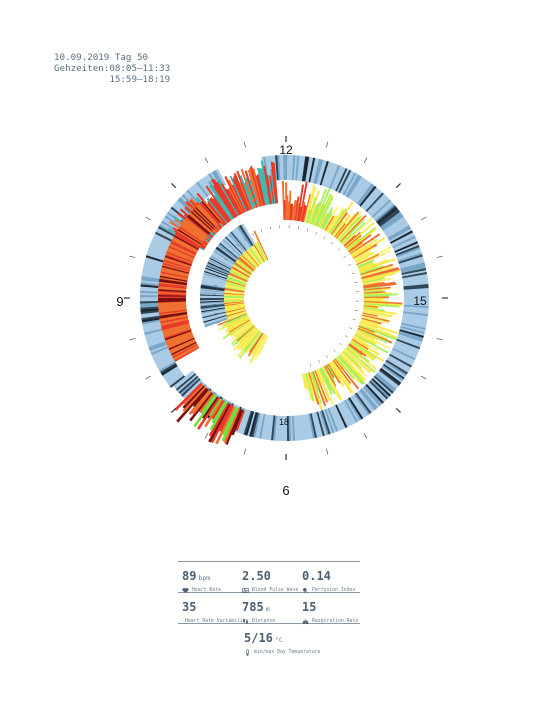 This screenshot has width=540, height=720. I want to click on hrv-value: 35, so click(189, 607).